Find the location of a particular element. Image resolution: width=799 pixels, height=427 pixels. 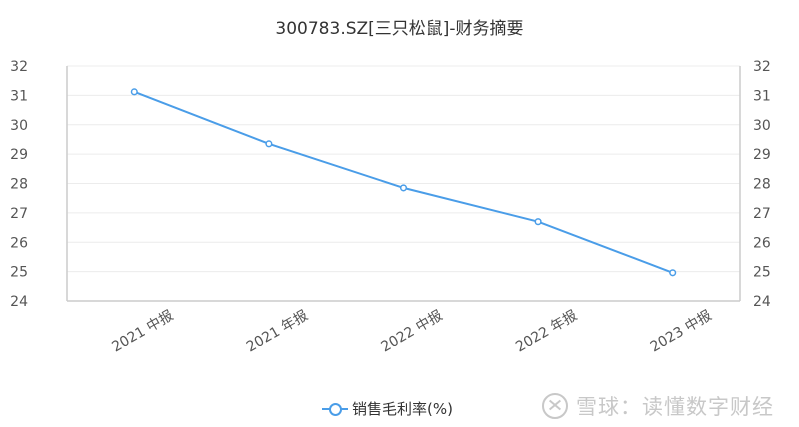

chart-title: 300783.SZ[三只松鼠]-财务摘要 is located at coordinates (399, 29).